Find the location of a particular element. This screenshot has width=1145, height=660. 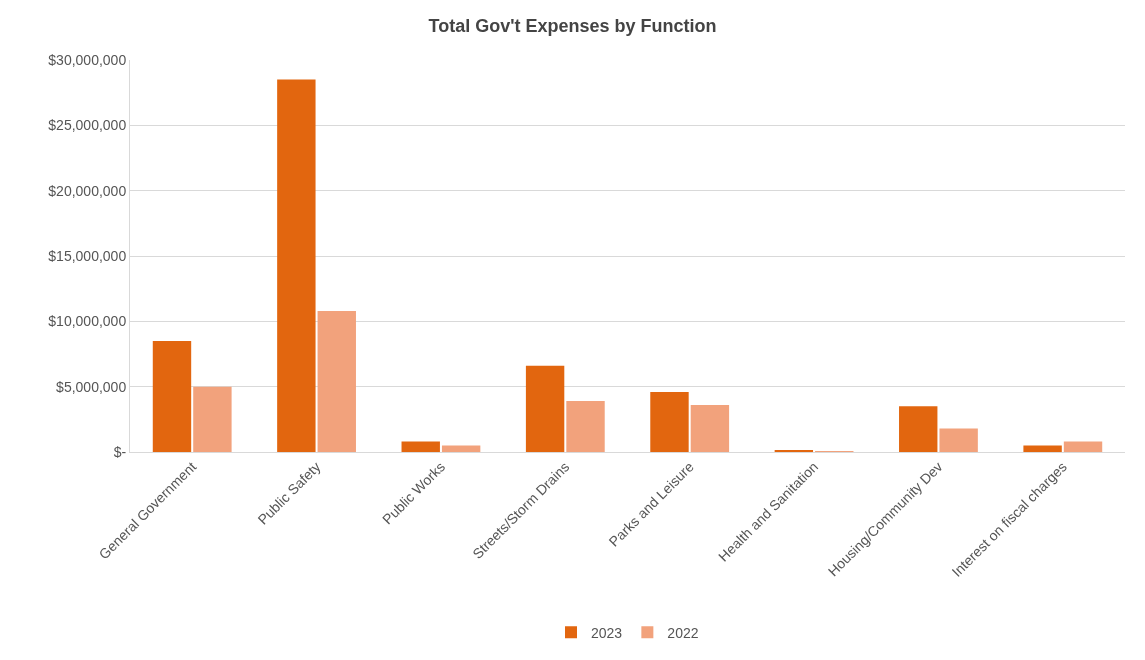

y-tick-label: $30,000,000 is located at coordinates (87, 59).